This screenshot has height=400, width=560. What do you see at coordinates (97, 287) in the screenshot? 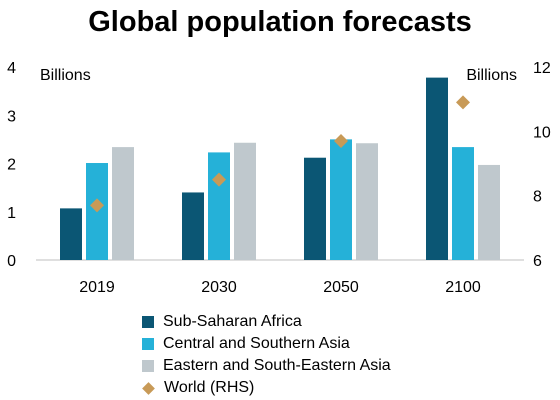
I see `x-tick-label: 2019` at bounding box center [97, 287].